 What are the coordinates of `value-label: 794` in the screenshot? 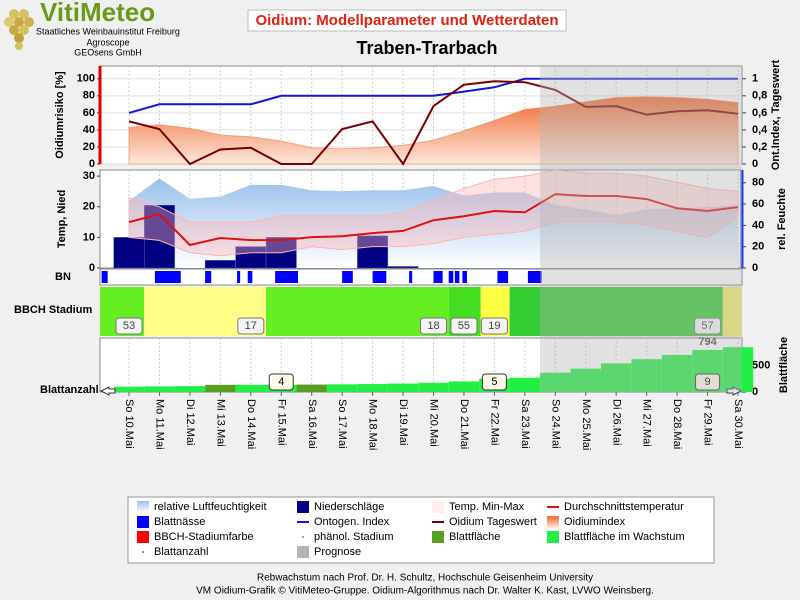 It's located at (707, 342).